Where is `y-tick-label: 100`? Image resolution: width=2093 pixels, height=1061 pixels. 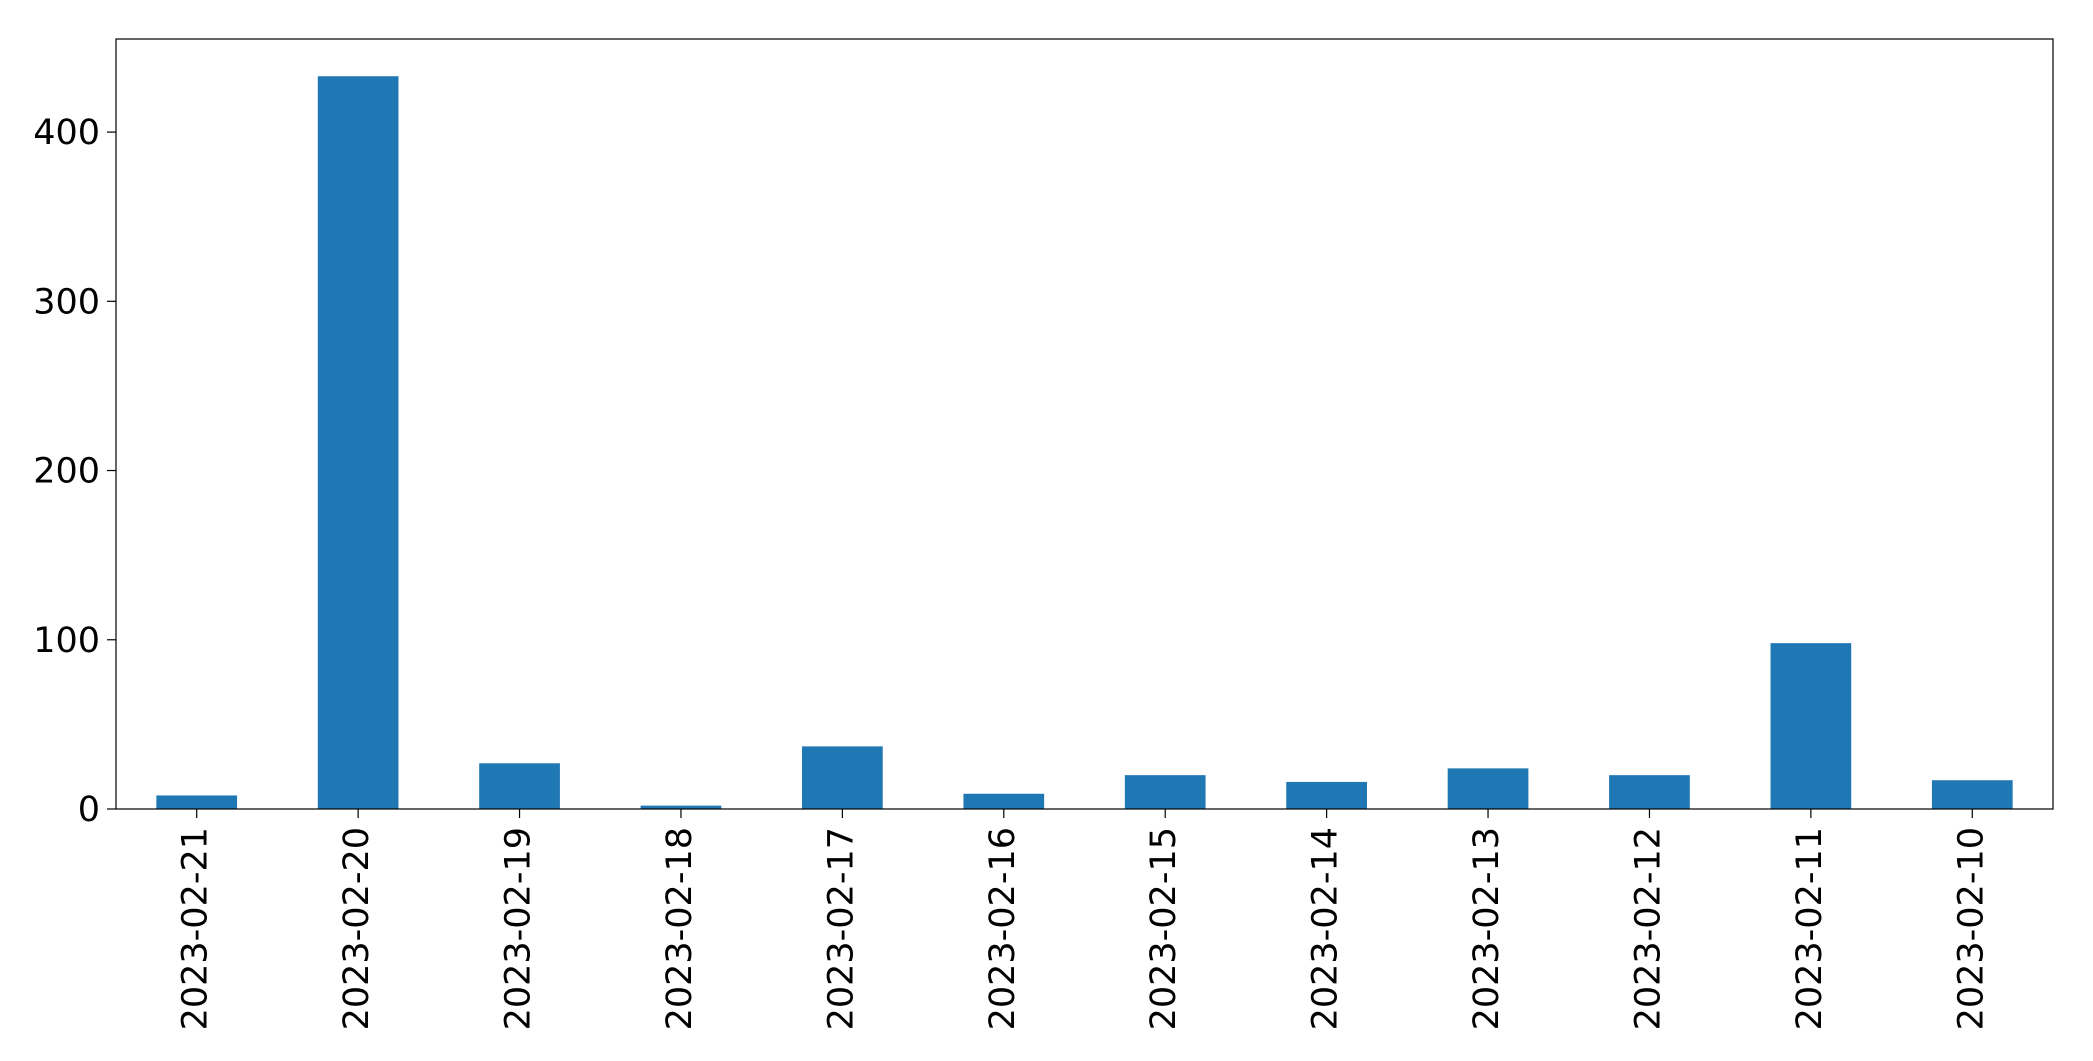 y-tick-label: 100 is located at coordinates (66, 641).